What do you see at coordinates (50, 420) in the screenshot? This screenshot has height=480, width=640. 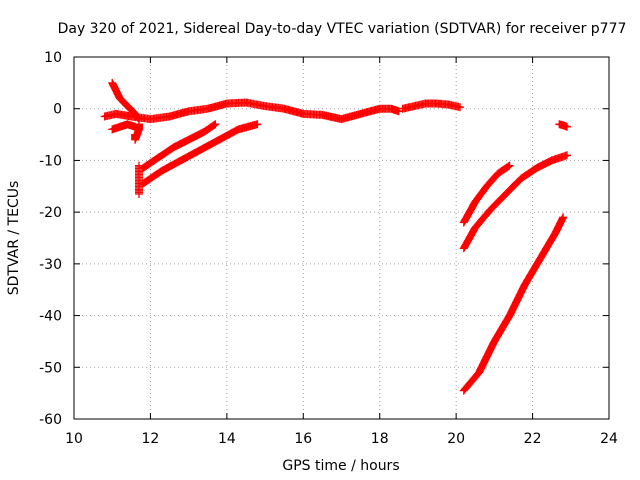 I see `y-tick-label: -60` at bounding box center [50, 420].